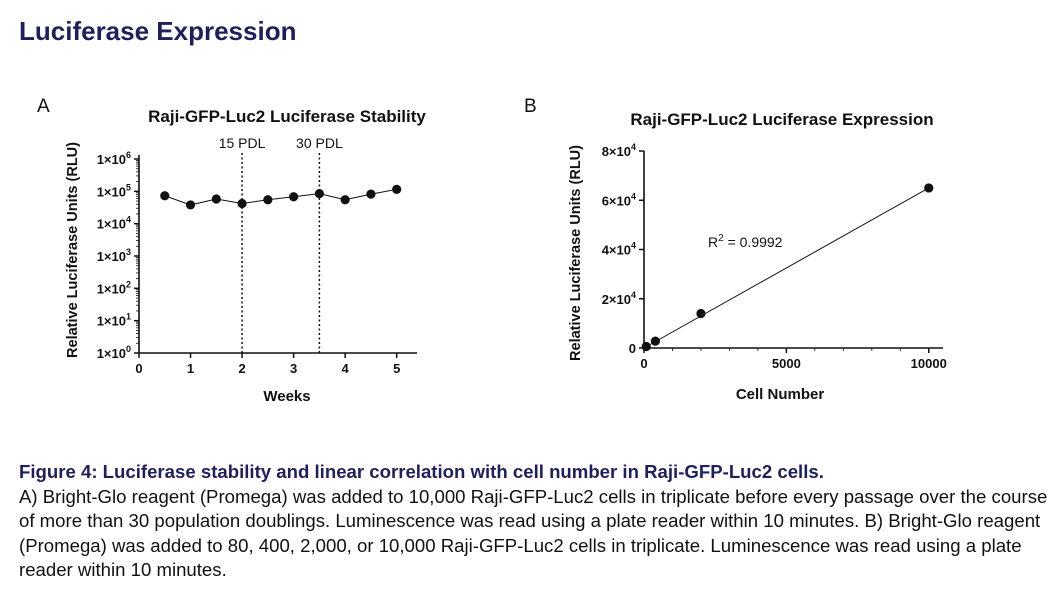 This screenshot has height=609, width=1058. I want to click on chart-b-fit-line, so click(786, 268).